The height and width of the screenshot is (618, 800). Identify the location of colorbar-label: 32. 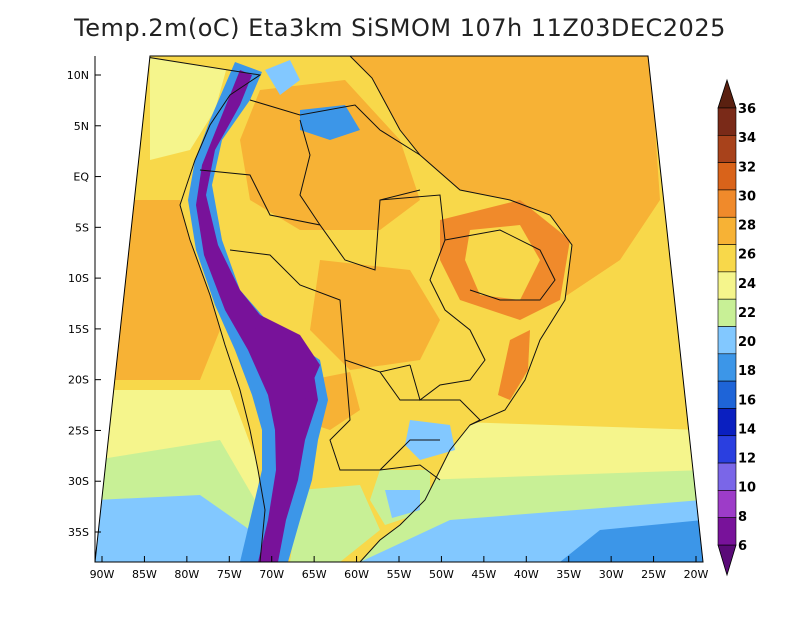
(747, 167).